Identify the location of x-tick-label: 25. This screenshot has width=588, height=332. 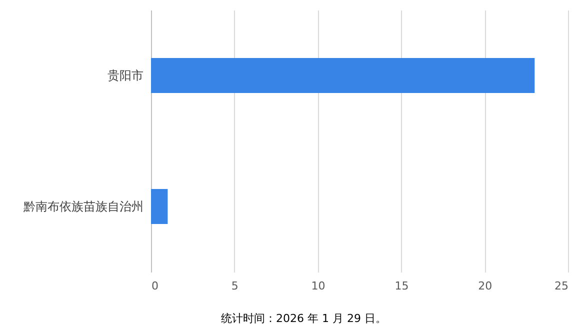
(561, 286).